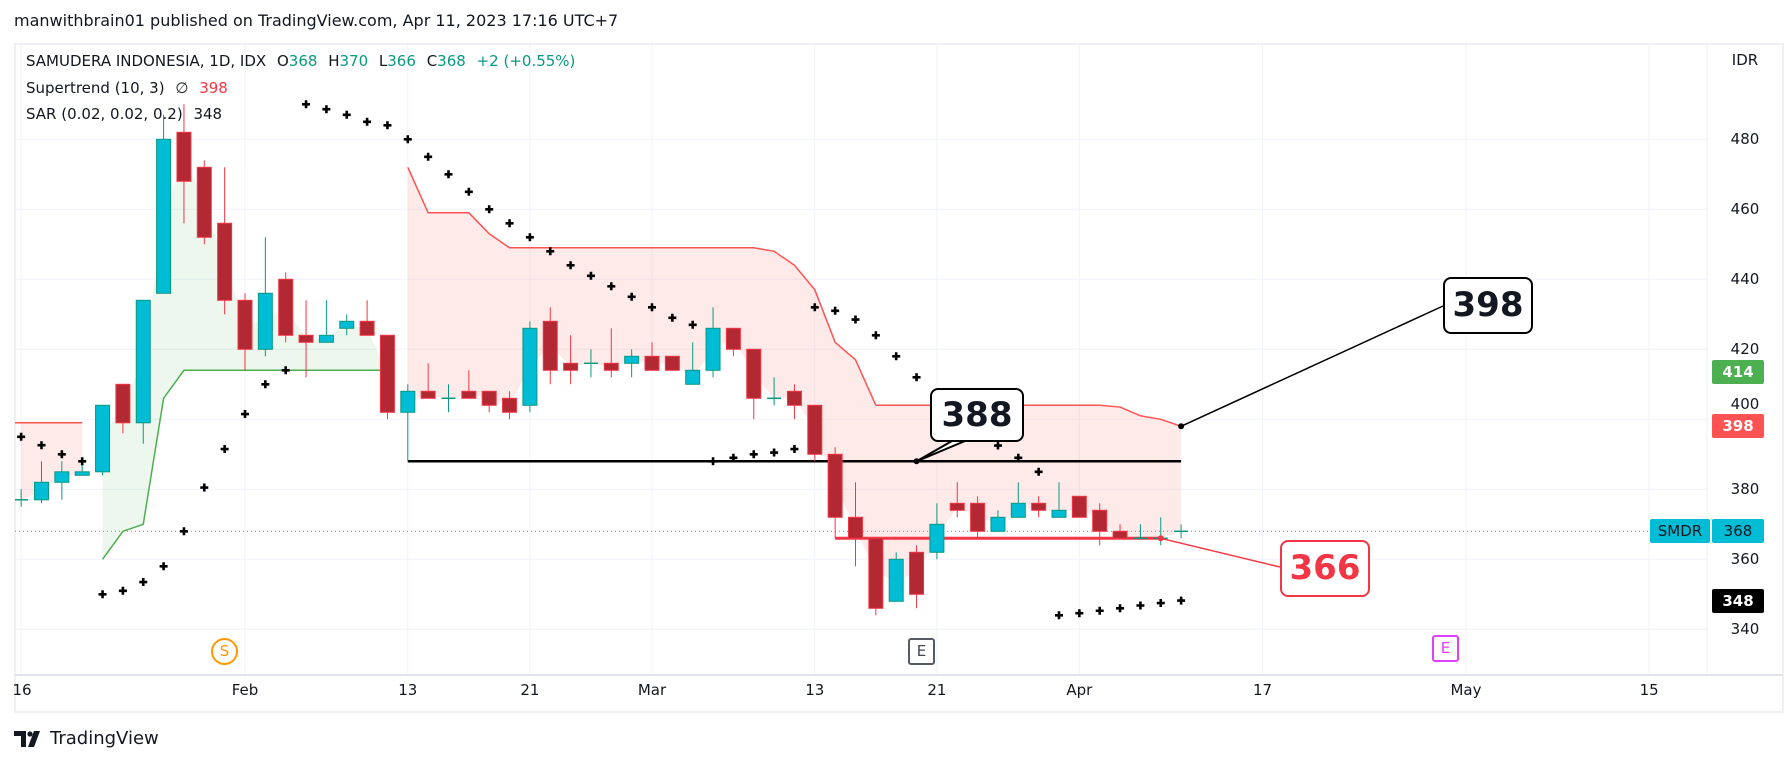 The width and height of the screenshot is (1791, 762). I want to click on horizontal-lines, so click(794, 500).